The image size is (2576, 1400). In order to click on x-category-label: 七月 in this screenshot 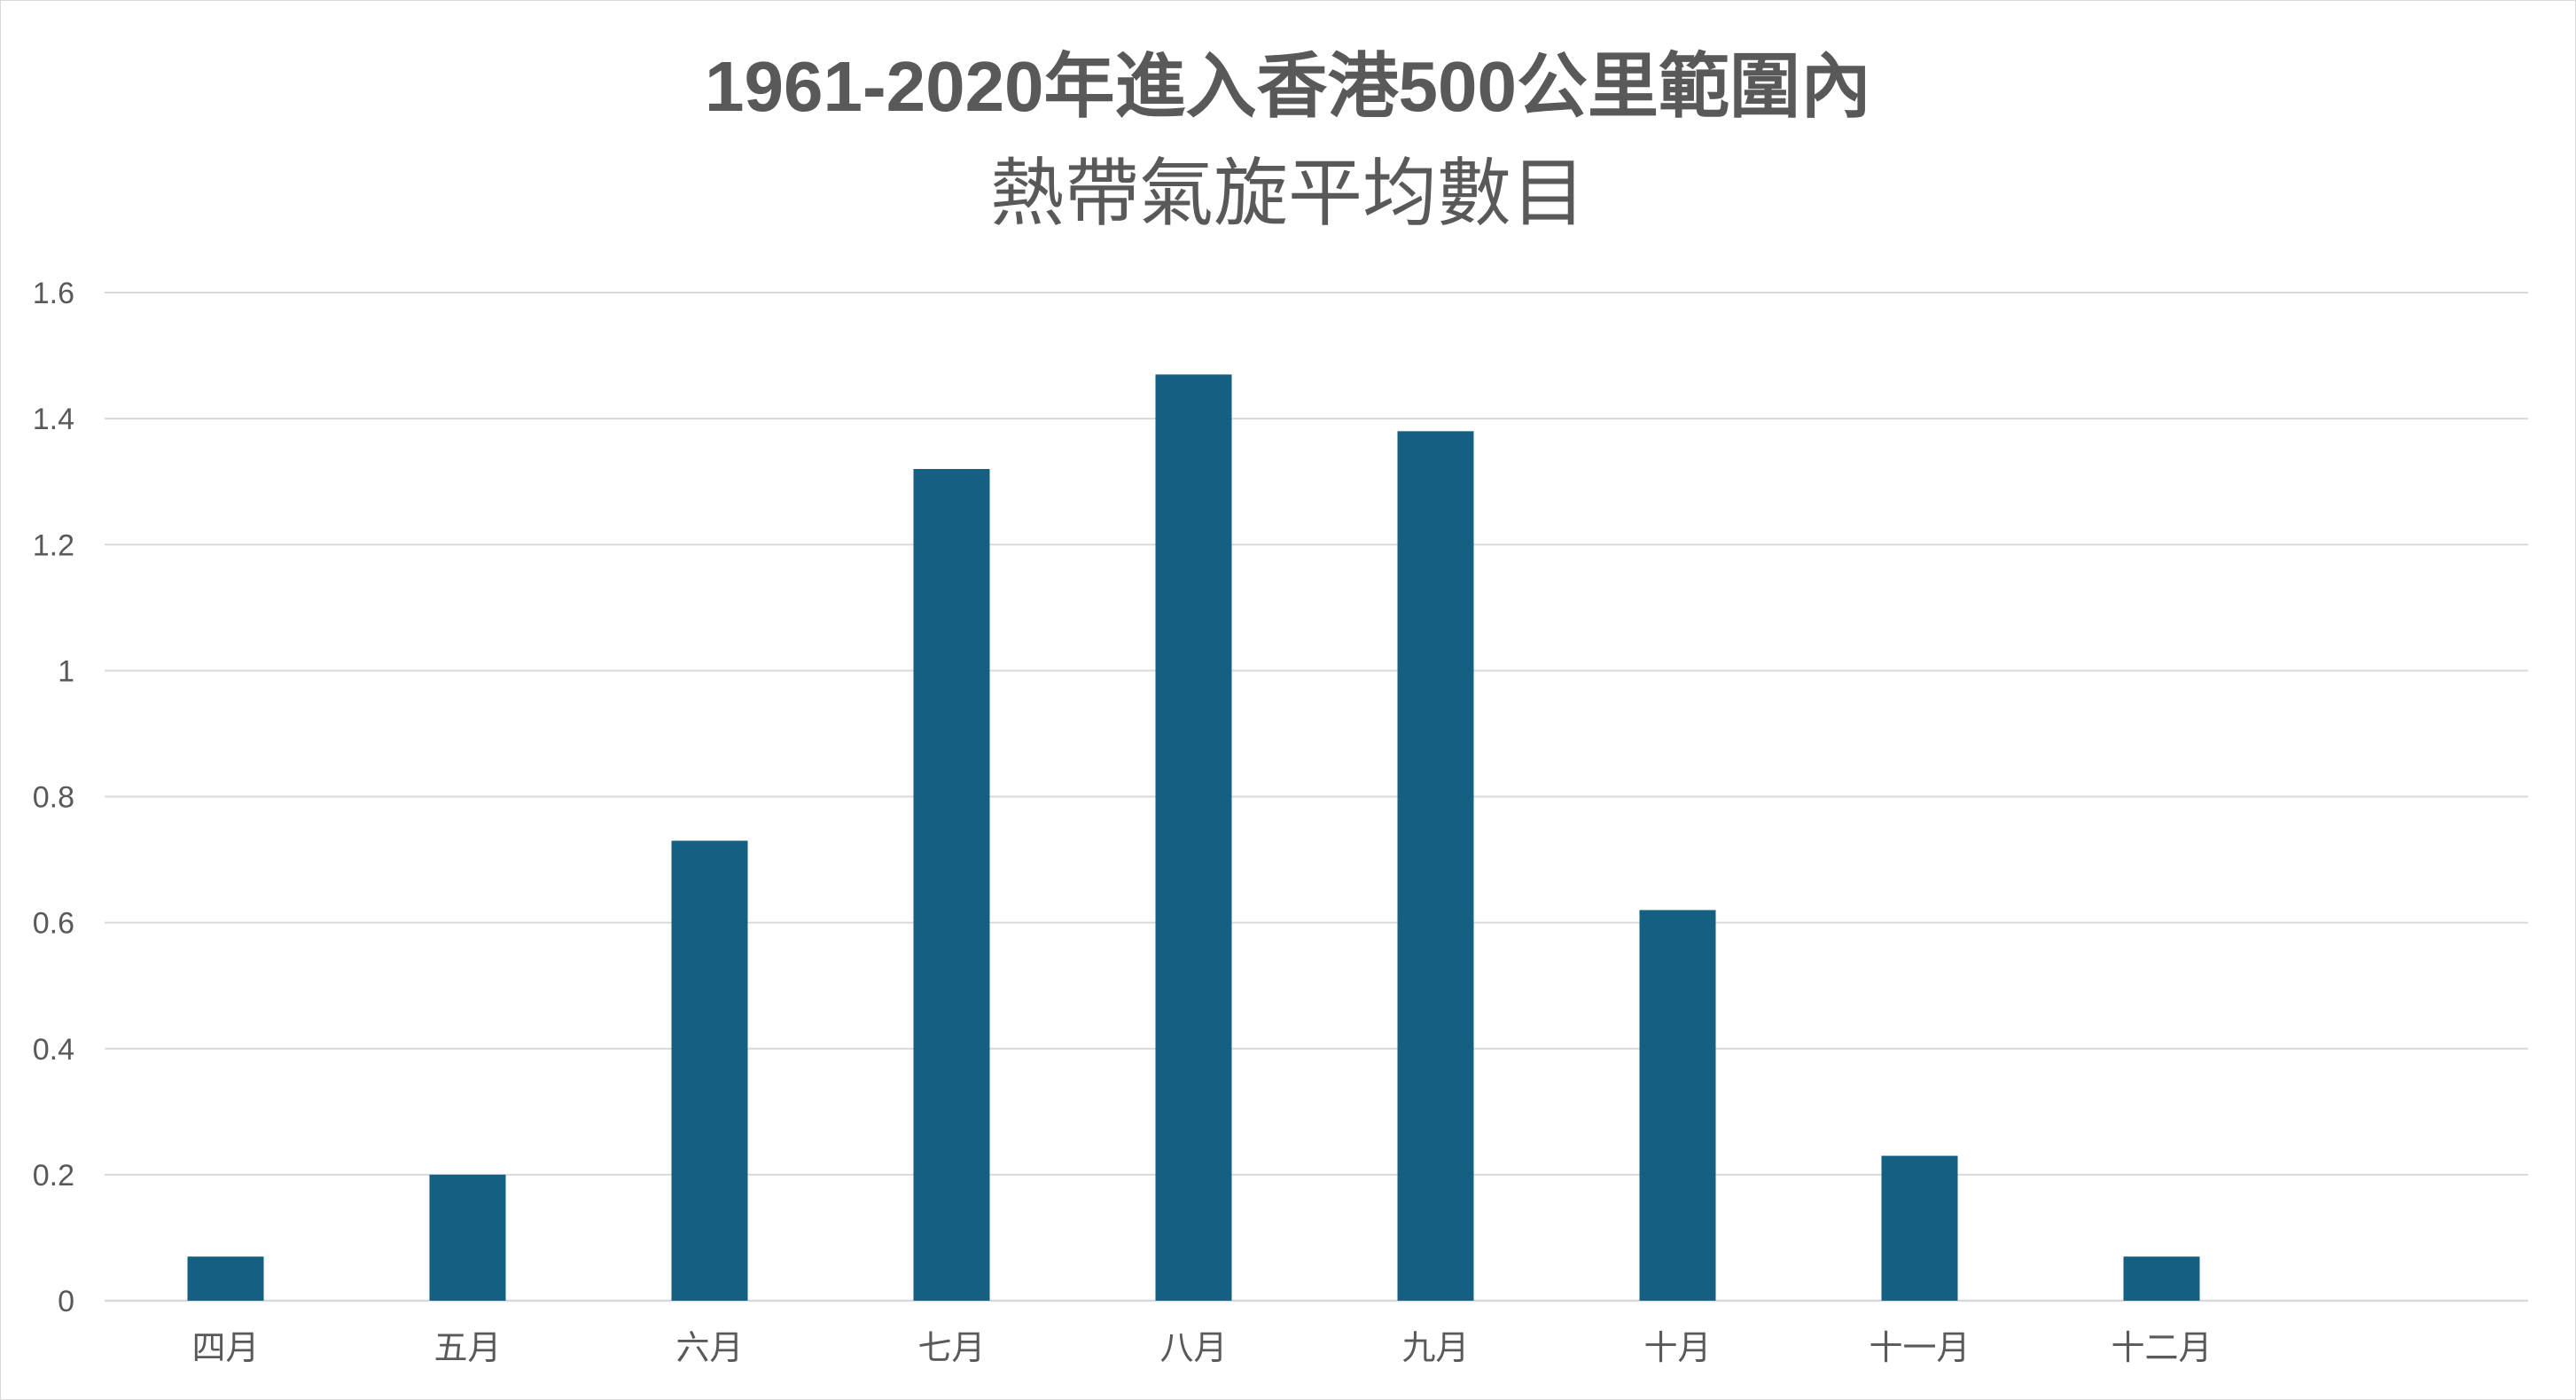, I will do `click(951, 1348)`.